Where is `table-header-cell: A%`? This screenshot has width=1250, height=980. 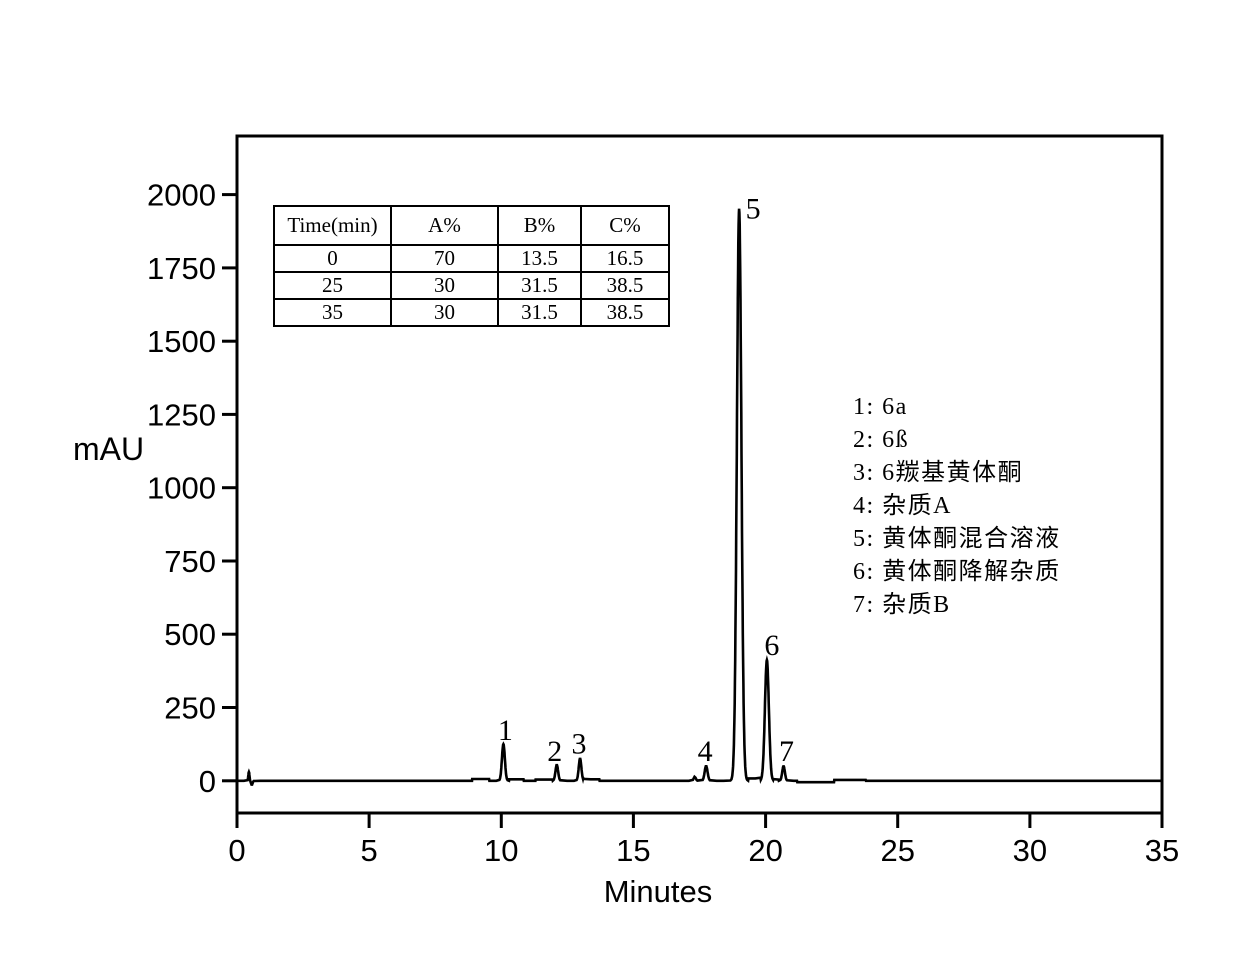 table-header-cell: A% is located at coordinates (444, 225).